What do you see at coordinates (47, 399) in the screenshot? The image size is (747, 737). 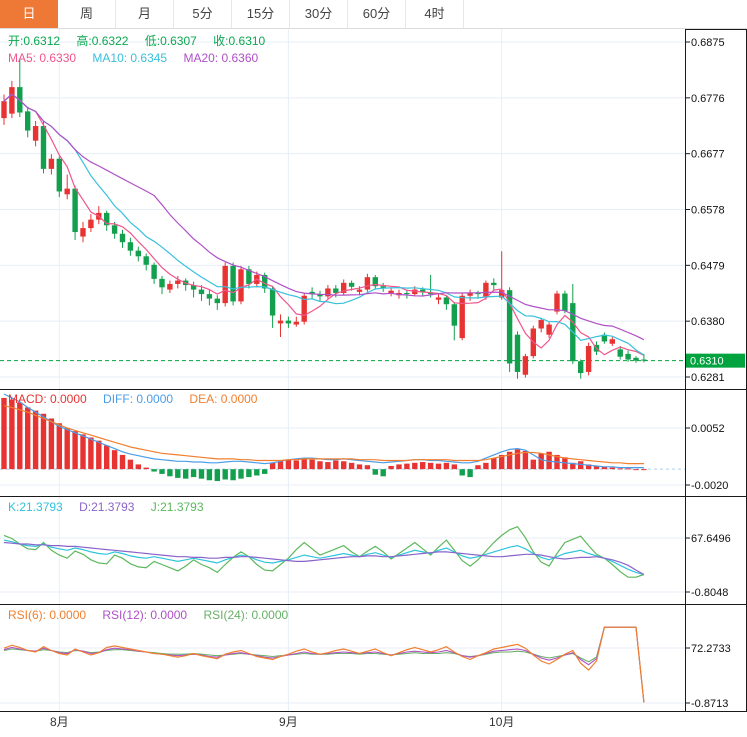 I see `macd-value: MACD: 0.0000` at bounding box center [47, 399].